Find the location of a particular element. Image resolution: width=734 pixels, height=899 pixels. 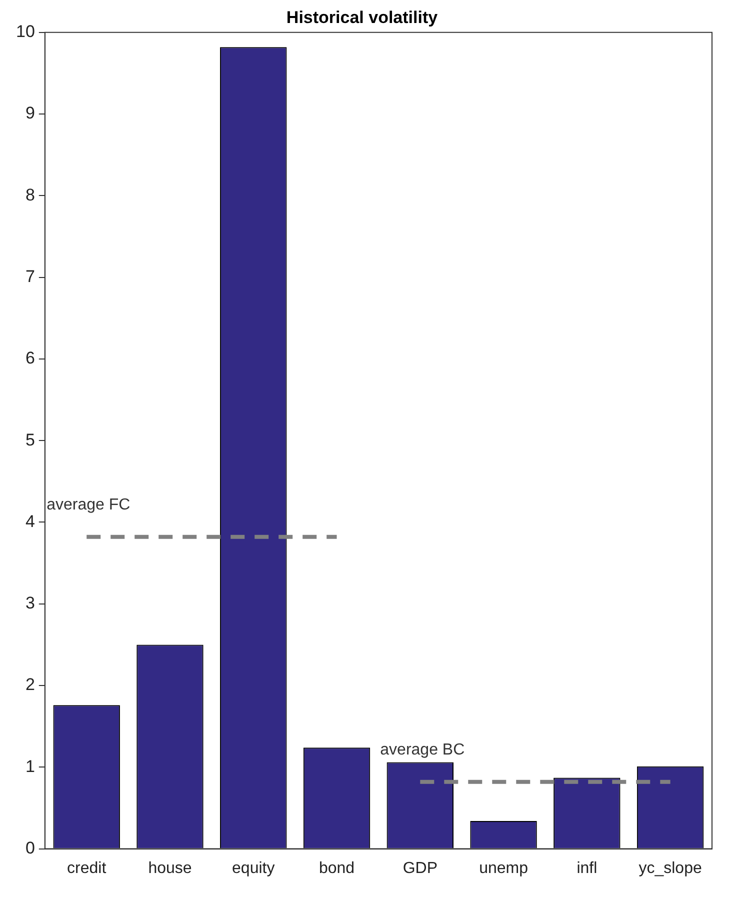

y-tick-label: 7 is located at coordinates (30, 276).